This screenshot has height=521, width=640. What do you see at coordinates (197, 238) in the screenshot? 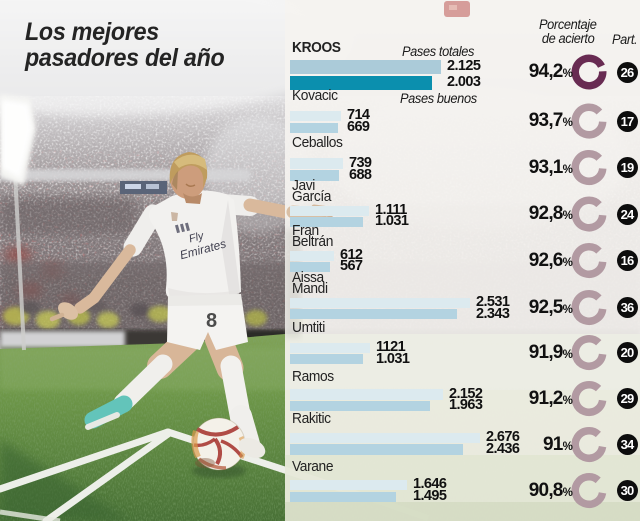
I see `svg-text: Fly` at bounding box center [197, 238].